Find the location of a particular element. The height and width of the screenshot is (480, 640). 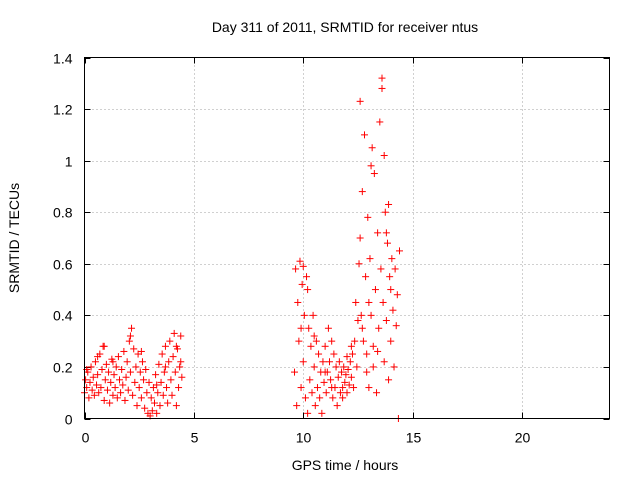

y-tick-label: 1.4 is located at coordinates (63, 59).